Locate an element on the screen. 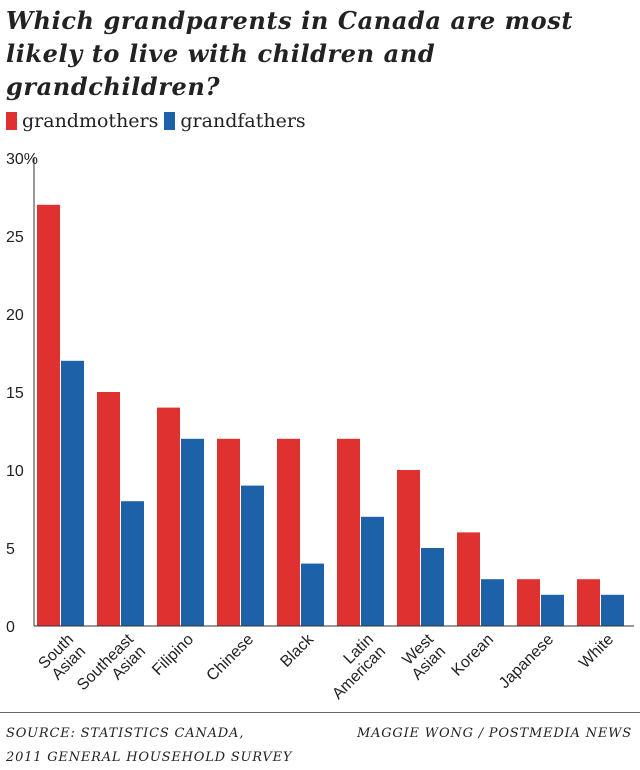  x-tick-label-line: Korean is located at coordinates (473, 655).